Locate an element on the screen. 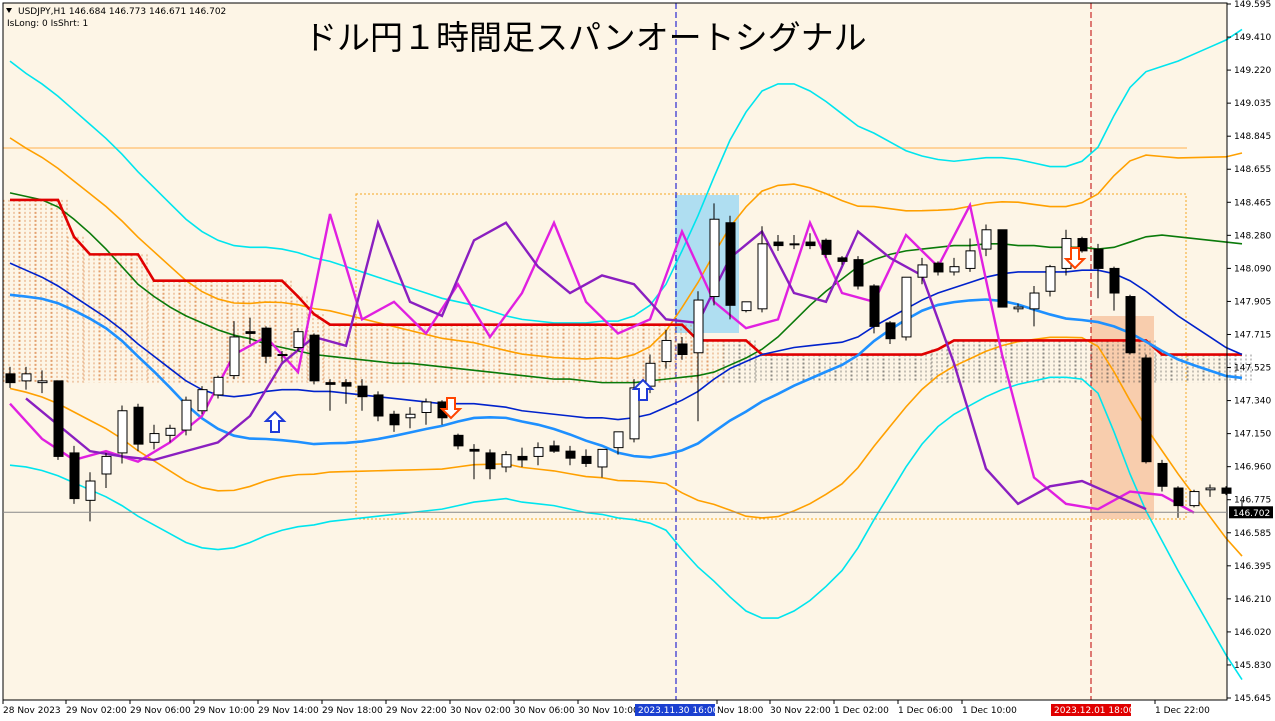  price-tick-label: 147.340 is located at coordinates (1252, 402).